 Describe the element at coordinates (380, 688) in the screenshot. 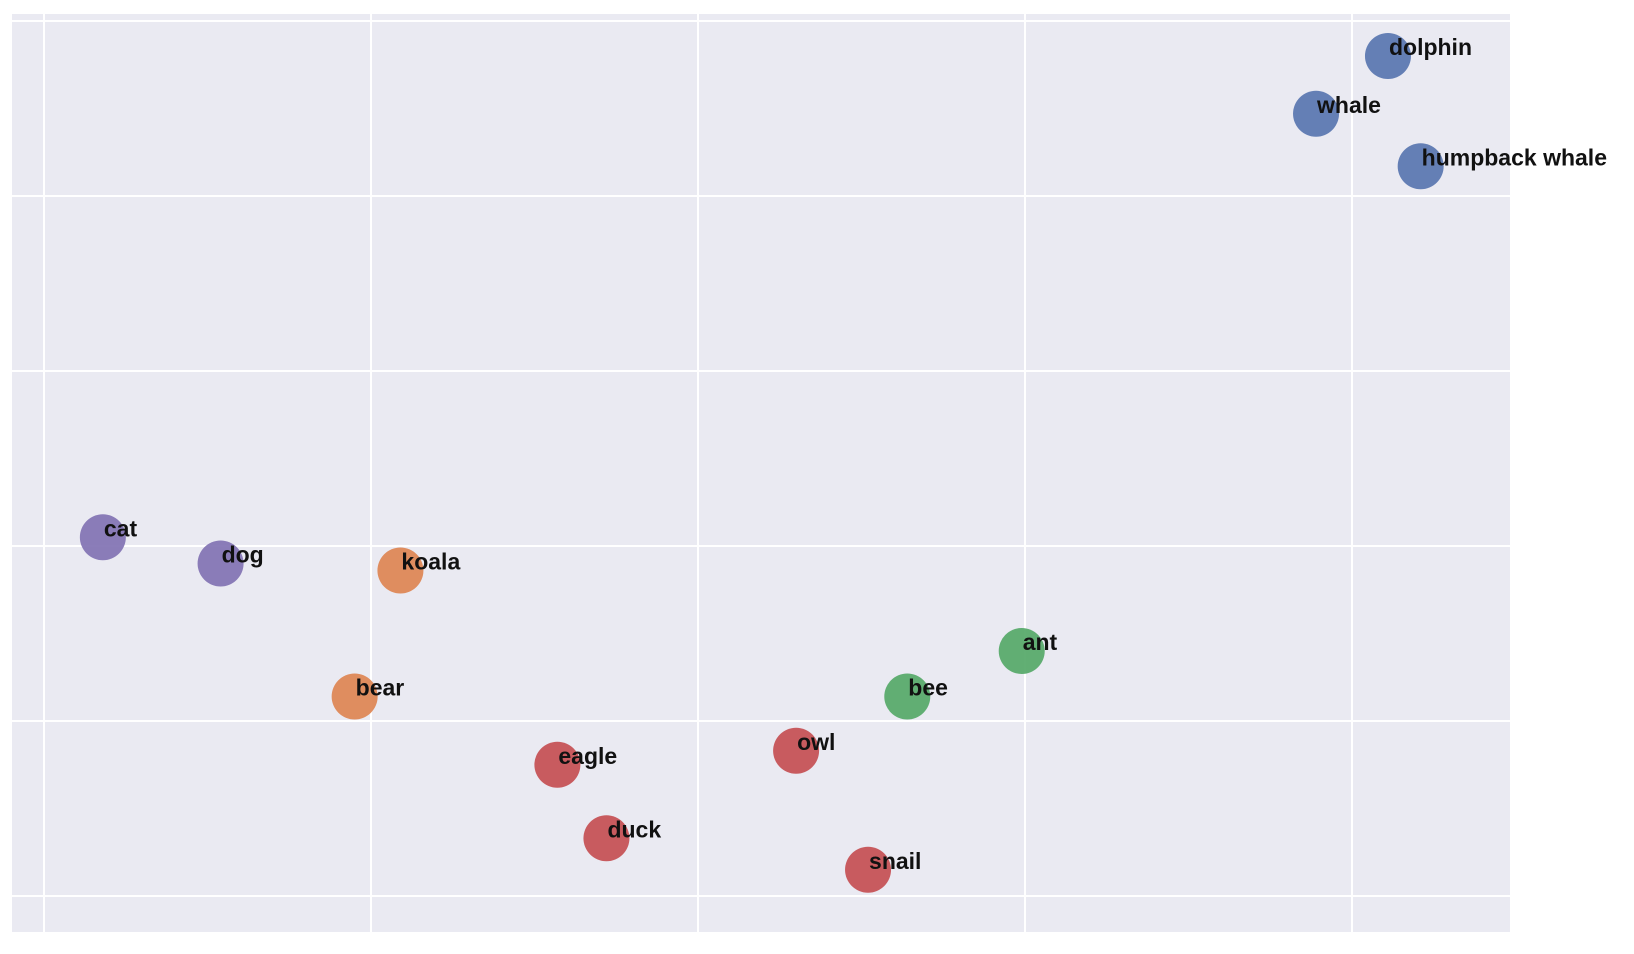

I see `label-bear: bear` at that location.